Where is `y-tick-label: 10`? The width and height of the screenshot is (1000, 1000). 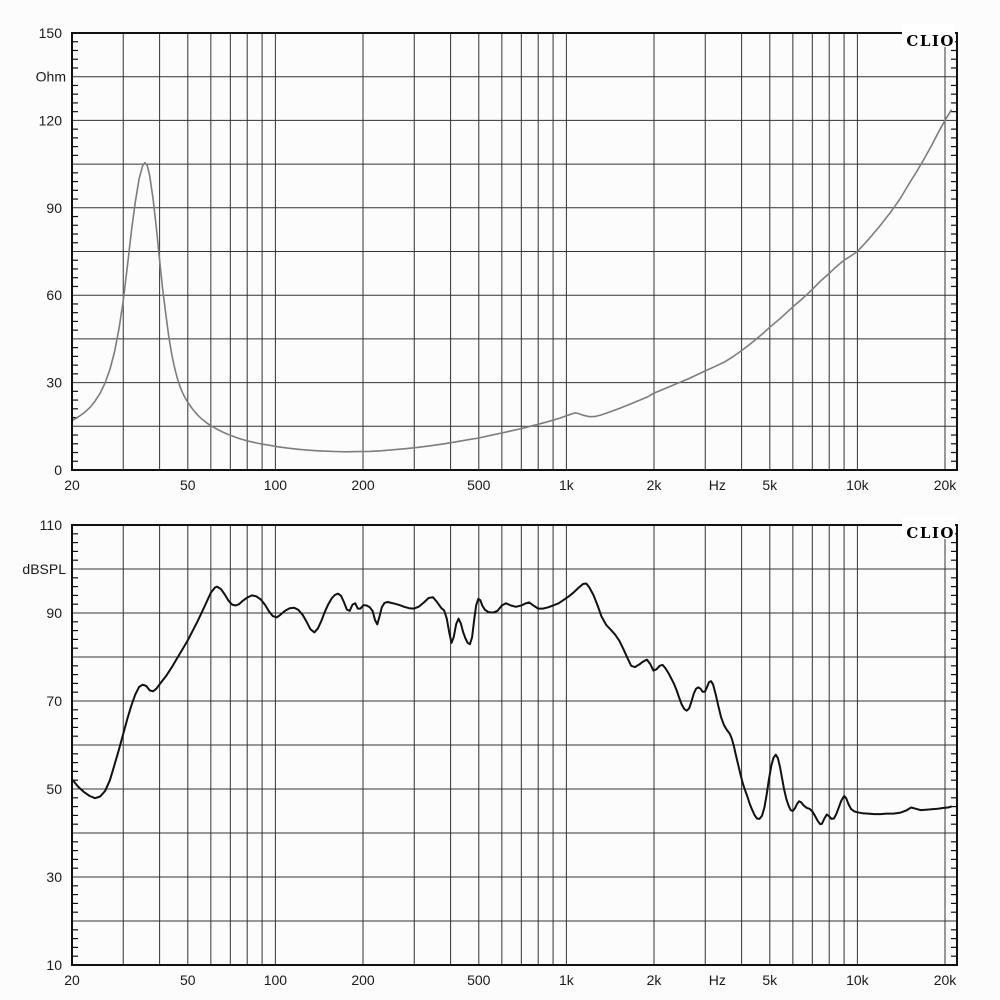 y-tick-label: 10 is located at coordinates (54, 965).